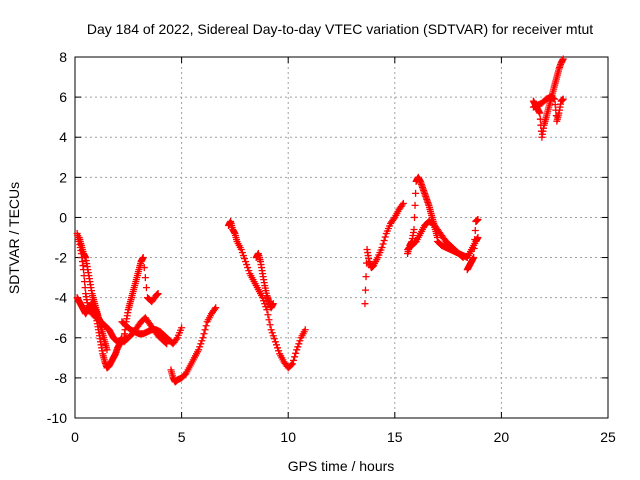 The image size is (640, 480). I want to click on y-tick-label: -6, so click(61, 338).